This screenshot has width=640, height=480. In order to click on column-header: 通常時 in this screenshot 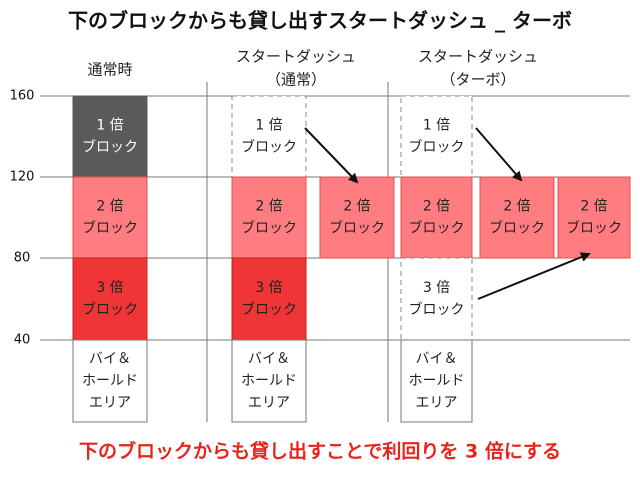, I will do `click(109, 70)`.